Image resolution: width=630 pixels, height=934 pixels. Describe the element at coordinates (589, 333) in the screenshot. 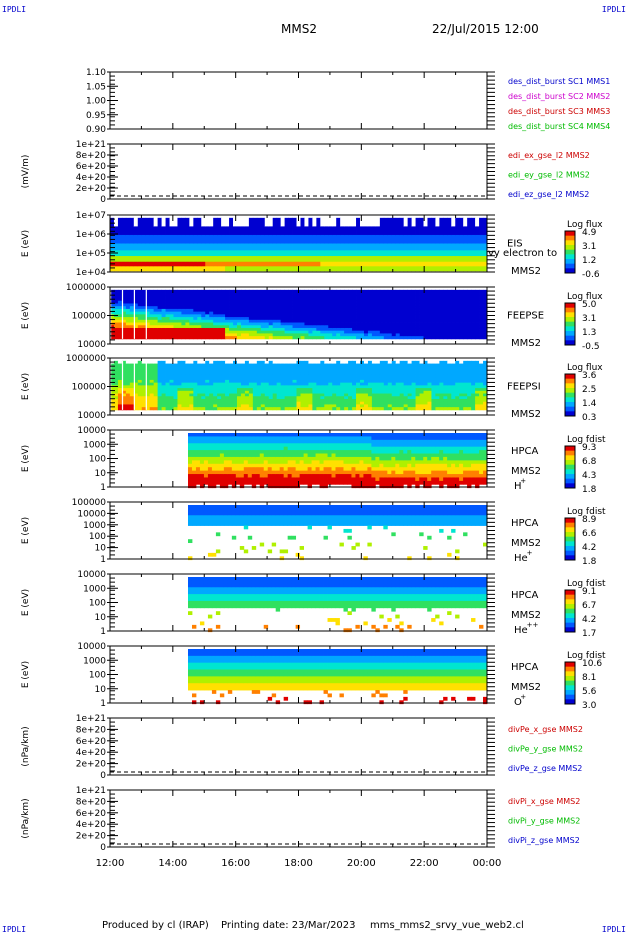

I see `colorbar-tick-label: 1.3` at that location.